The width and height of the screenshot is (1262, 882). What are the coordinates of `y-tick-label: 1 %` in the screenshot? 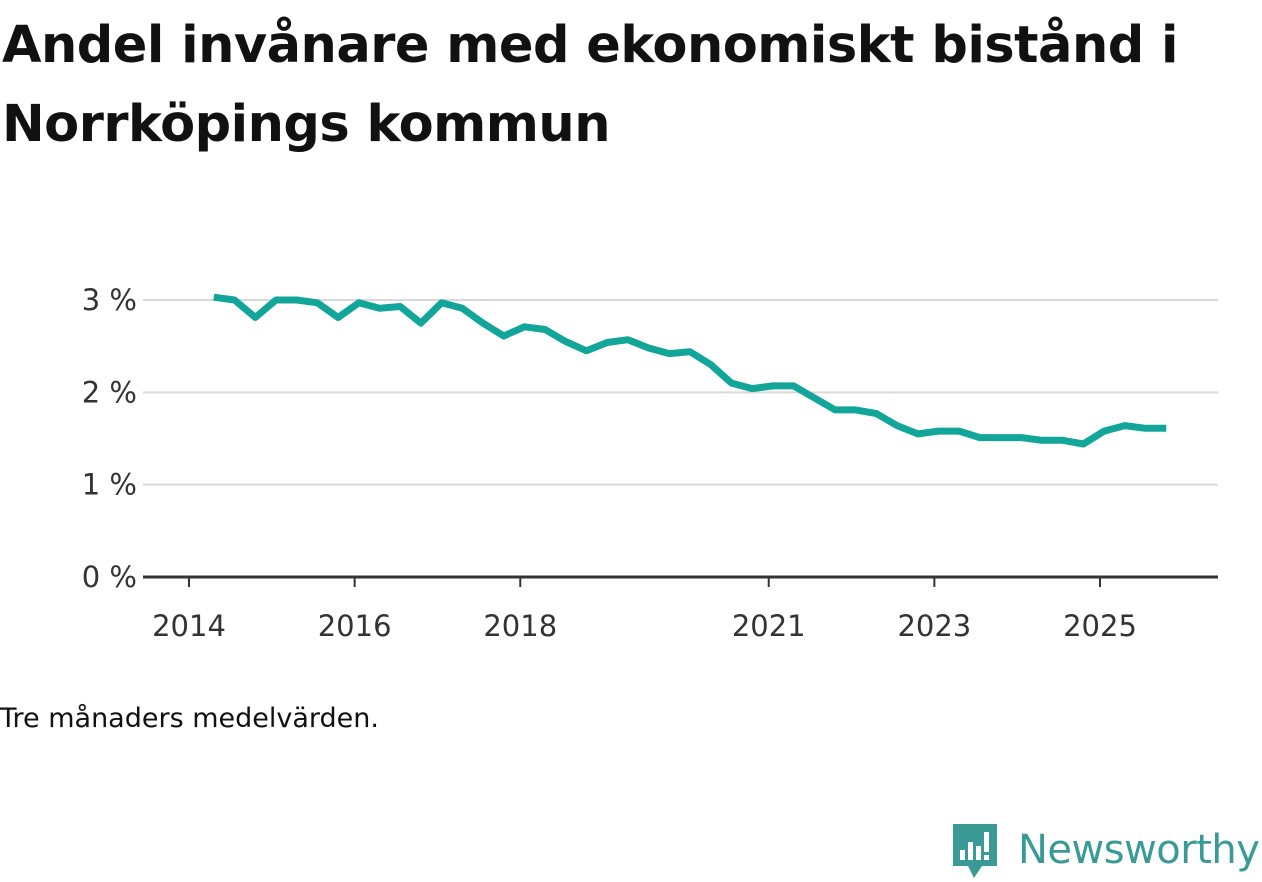 It's located at (109, 485).